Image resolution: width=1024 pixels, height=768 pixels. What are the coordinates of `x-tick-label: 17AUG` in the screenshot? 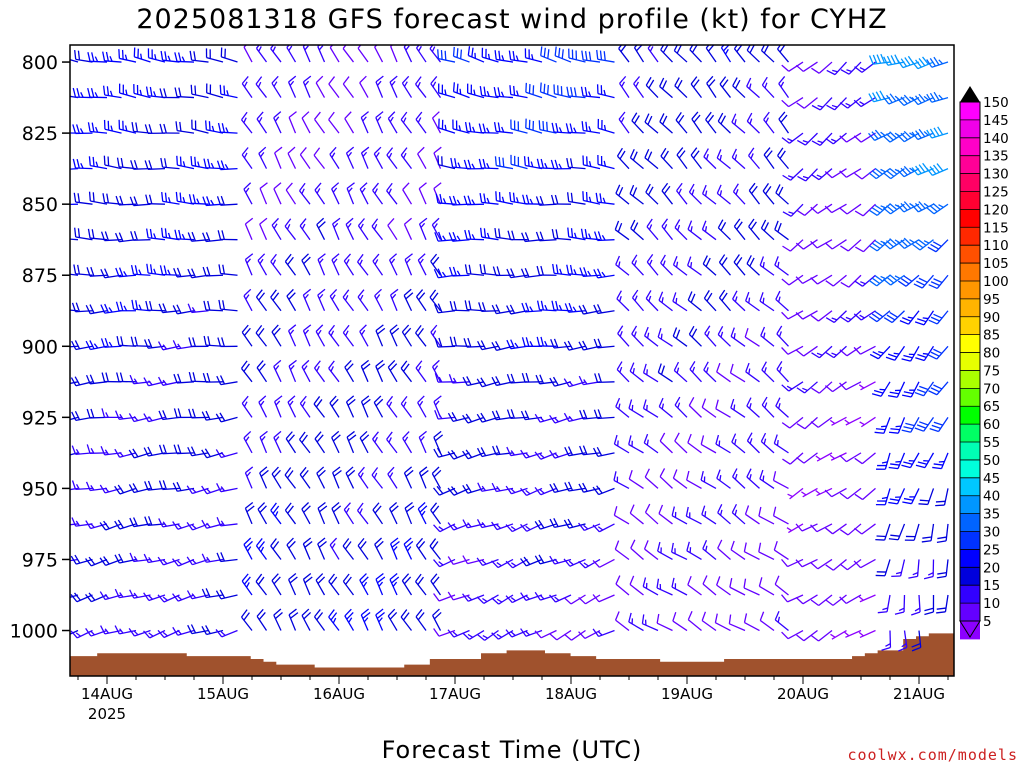 It's located at (455, 694).